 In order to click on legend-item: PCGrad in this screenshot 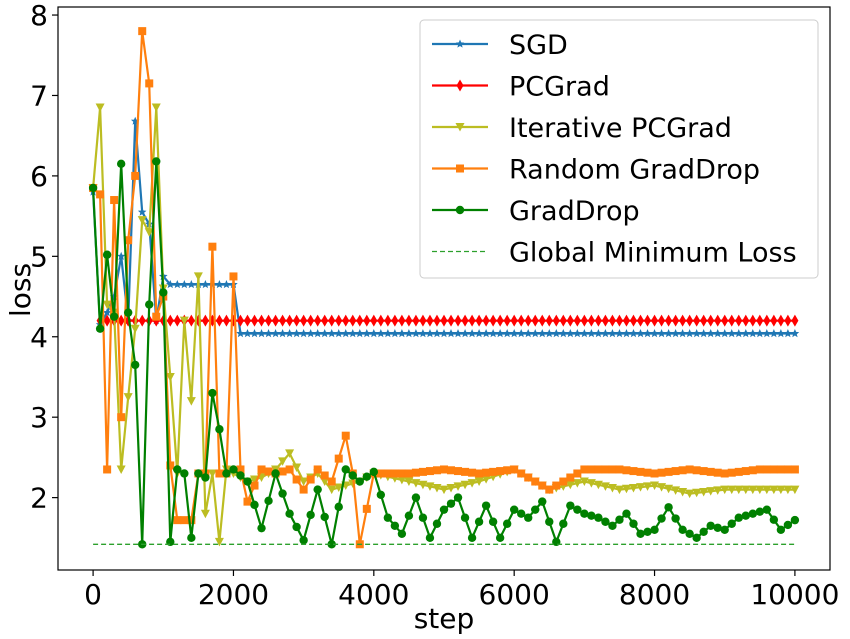, I will do `click(521, 87)`.